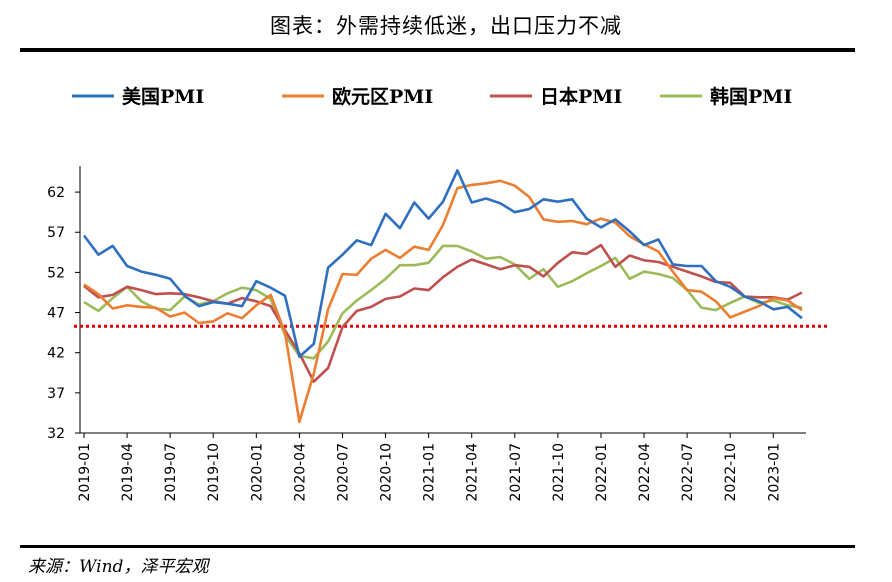 Image resolution: width=892 pixels, height=582 pixels. I want to click on x-tick-label: 2021-01, so click(430, 472).